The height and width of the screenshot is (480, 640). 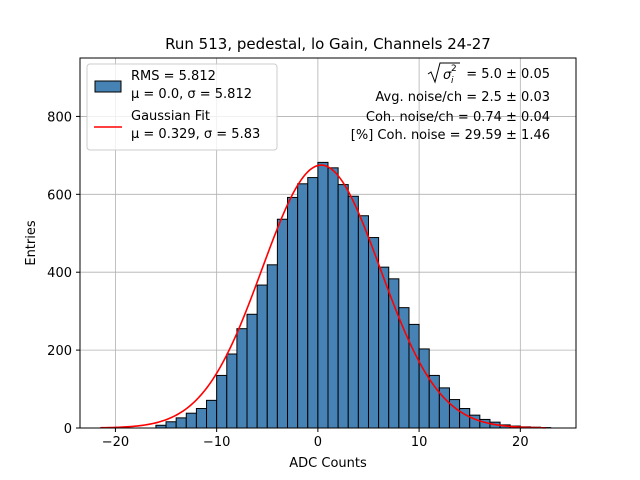 I want to click on x-tick-label: 10, so click(x=419, y=442).